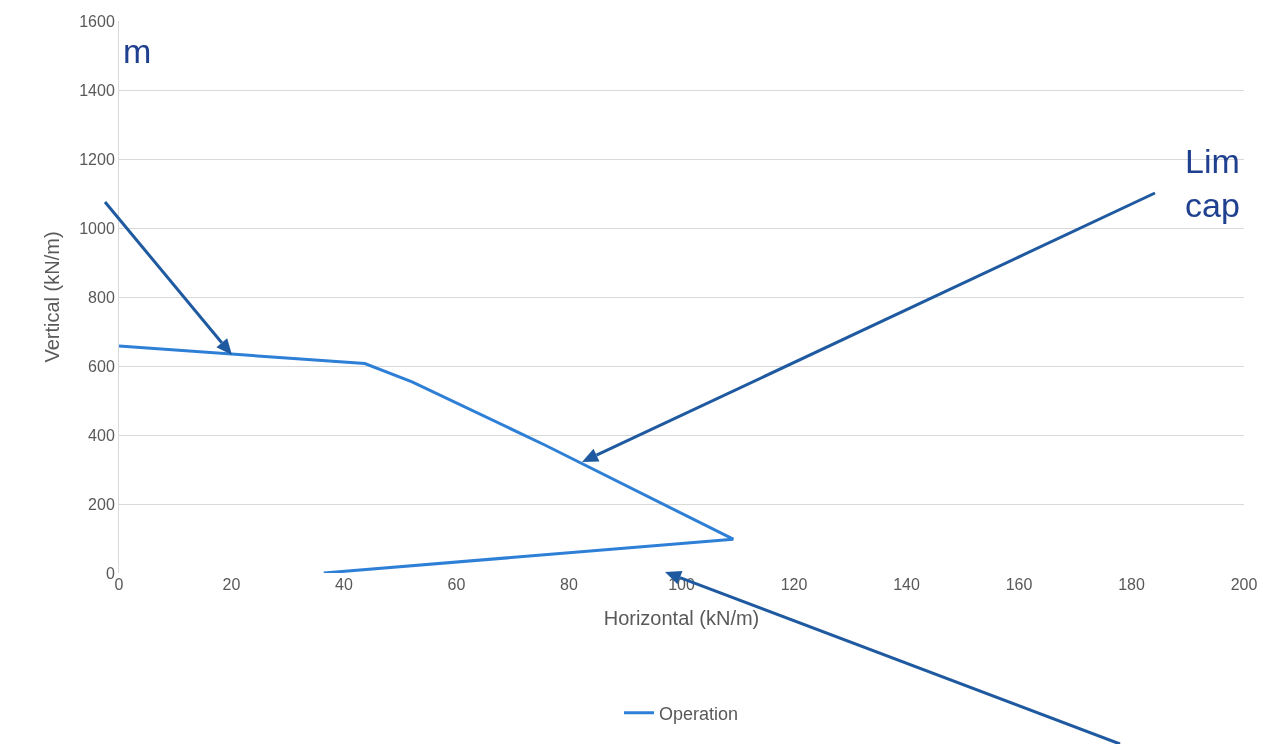  What do you see at coordinates (110, 573) in the screenshot?
I see `y-tick-label: 0` at bounding box center [110, 573].